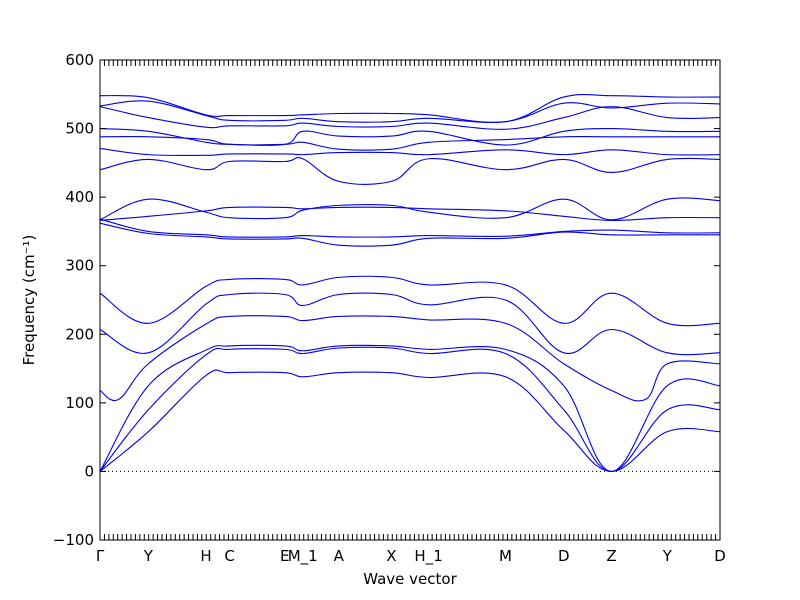 The width and height of the screenshot is (800, 600). Describe the element at coordinates (73, 540) in the screenshot. I see `y-tick-label: −100` at that location.